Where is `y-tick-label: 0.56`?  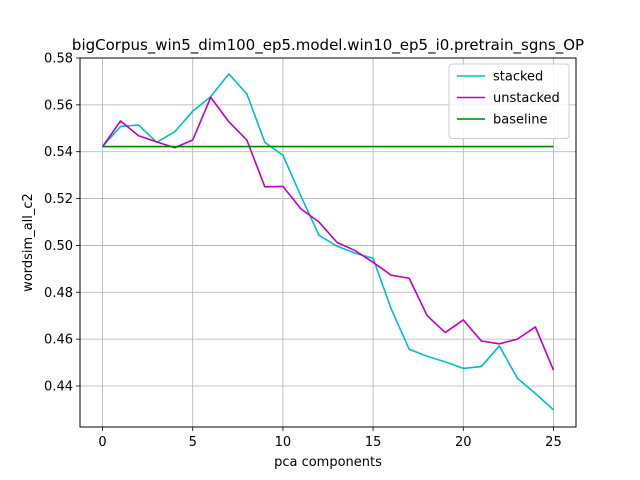 y-tick-label: 0.56 is located at coordinates (58, 105).